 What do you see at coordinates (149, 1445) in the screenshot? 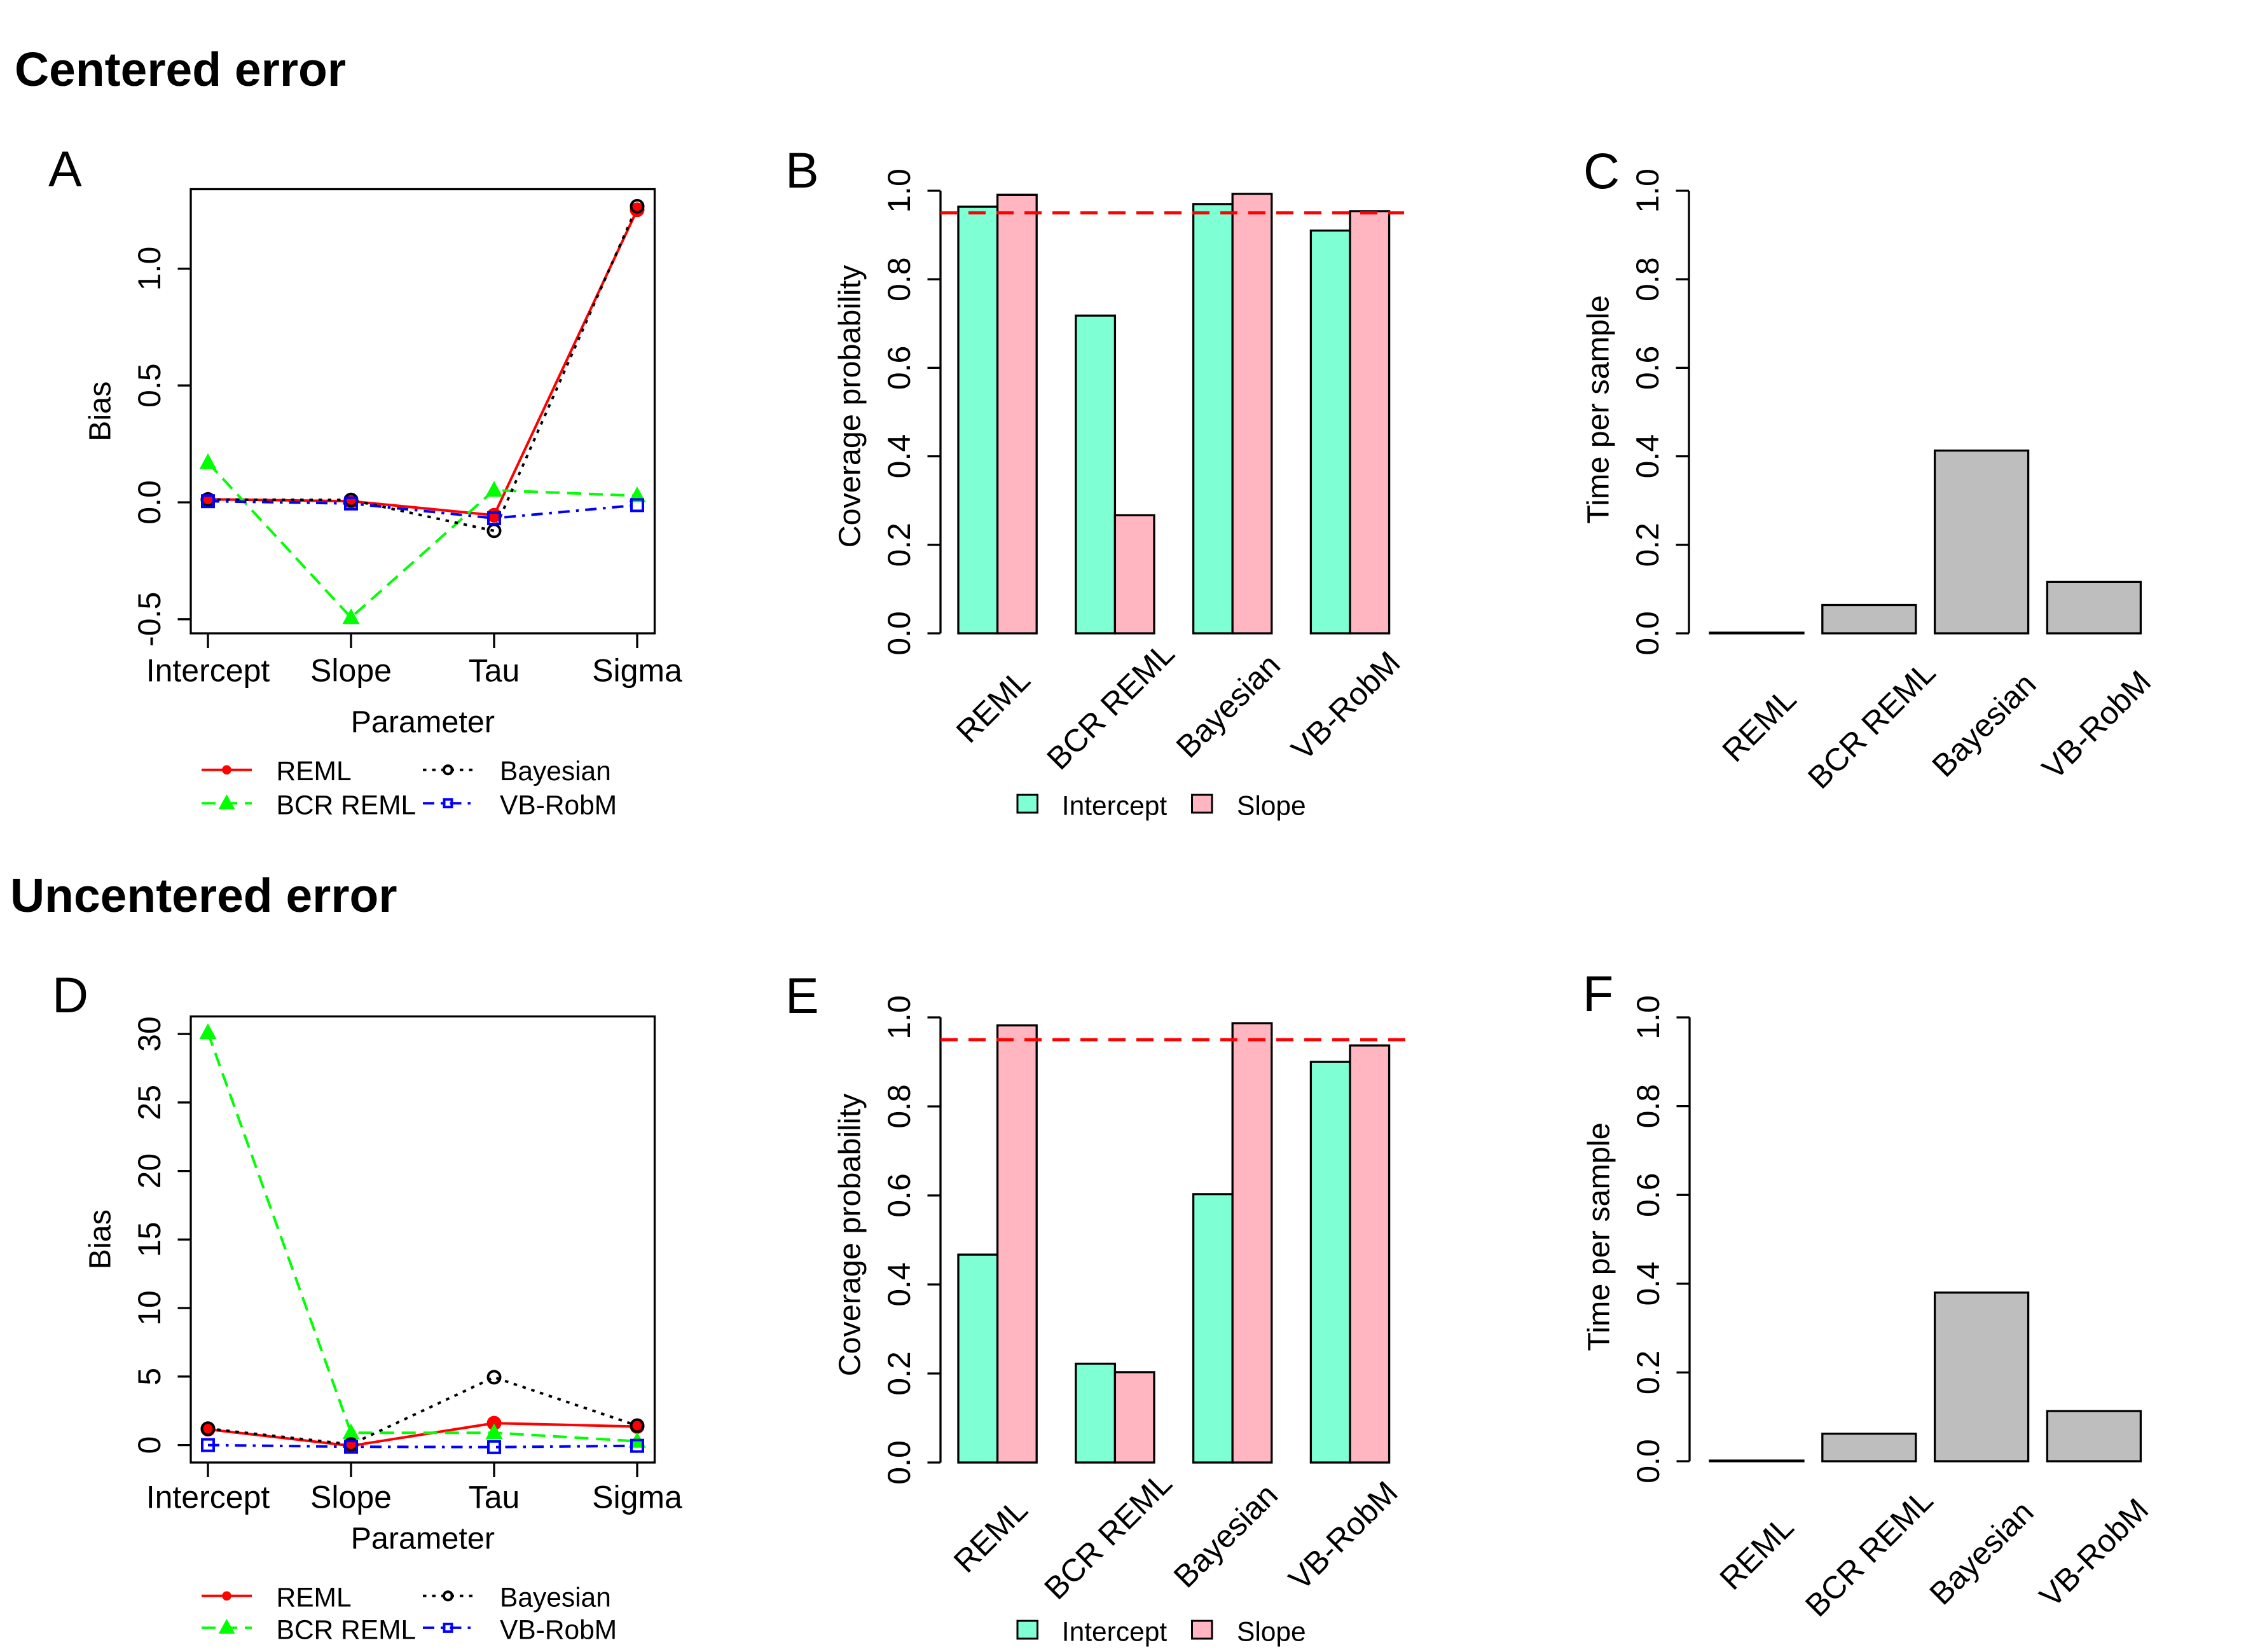
I see `svg-text: 0` at bounding box center [149, 1445].